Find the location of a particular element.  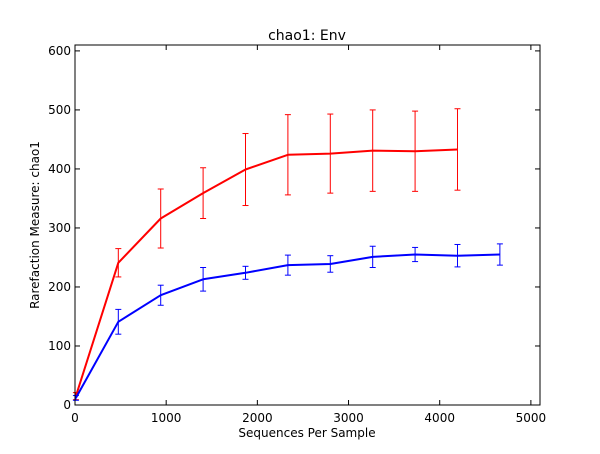

y-tick-label: 200 is located at coordinates (59, 287).